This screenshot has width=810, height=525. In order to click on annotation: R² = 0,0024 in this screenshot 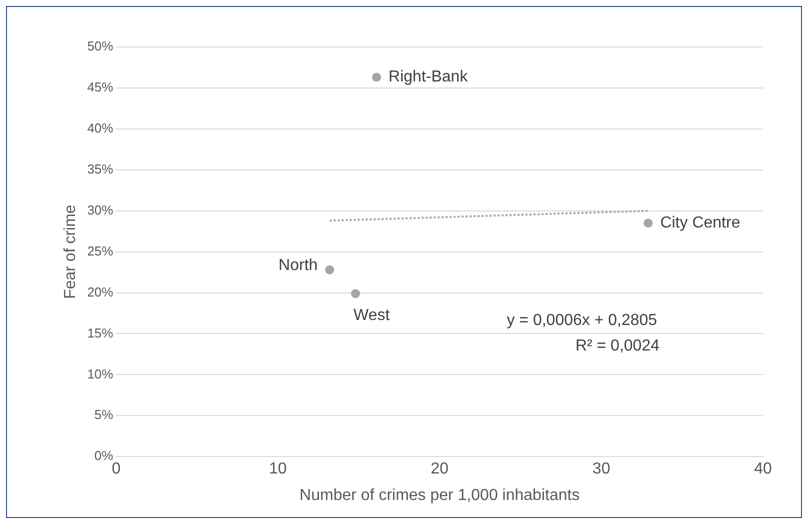, I will do `click(617, 345)`.